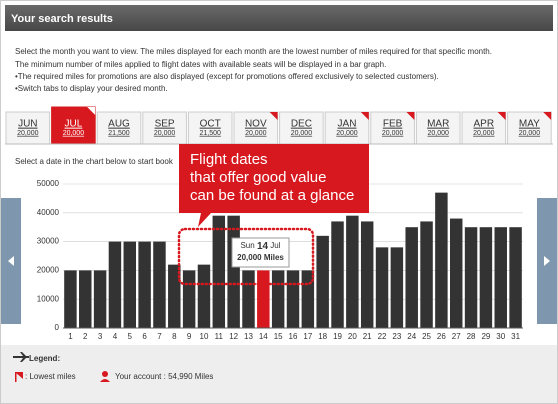 Image resolution: width=558 pixels, height=404 pixels. Describe the element at coordinates (256, 124) in the screenshot. I see `tab-month: NOV` at that location.